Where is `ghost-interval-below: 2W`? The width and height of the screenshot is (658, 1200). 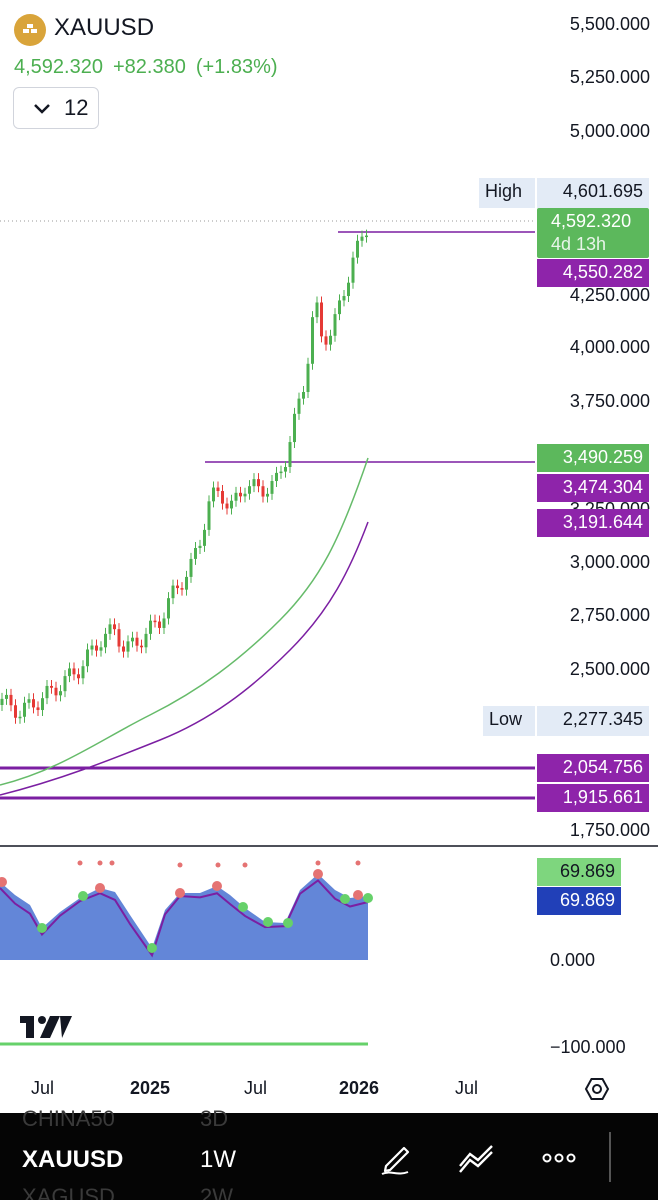
ghost-interval-below: 2W is located at coordinates (216, 1192).